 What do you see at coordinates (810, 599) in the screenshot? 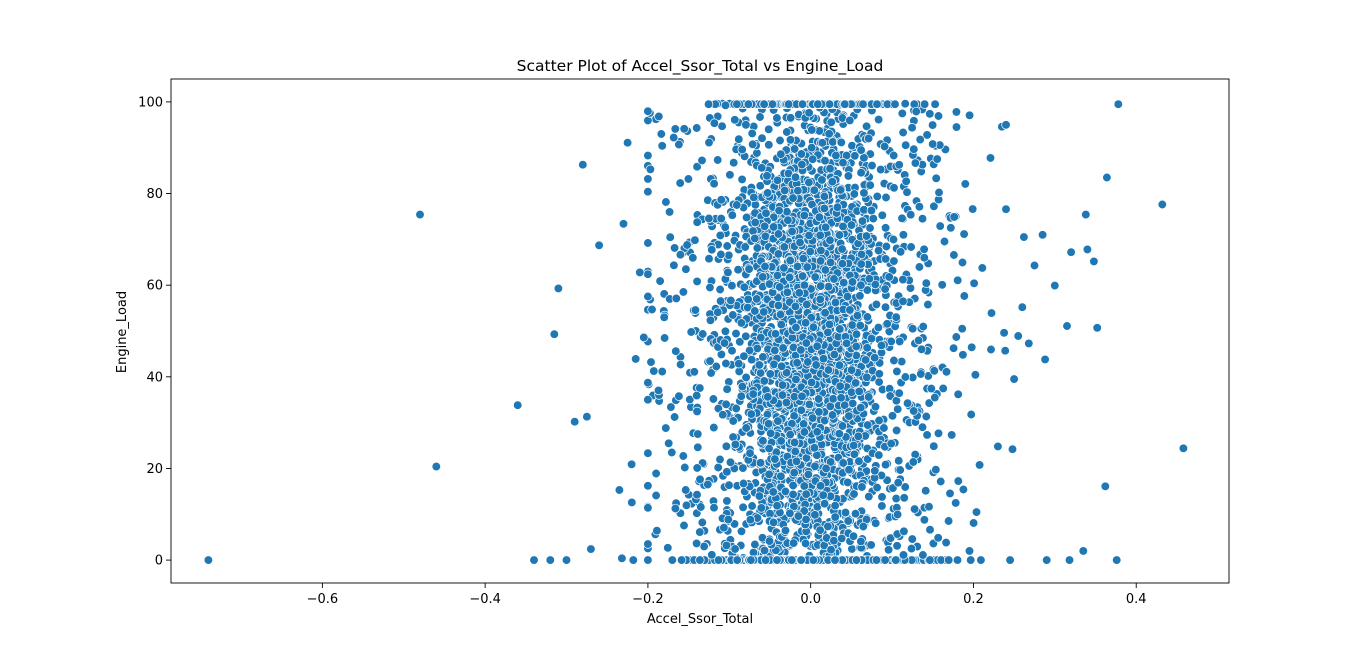
I see `x-tick-label: 0.0` at bounding box center [810, 599].